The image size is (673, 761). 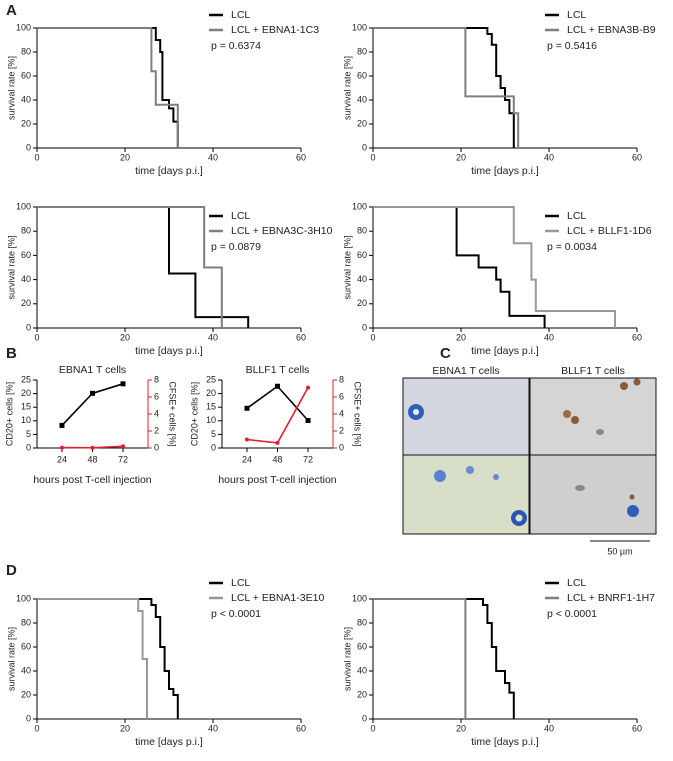 I want to click on micrograph-title: EBNA1 T cells, so click(x=465, y=371).